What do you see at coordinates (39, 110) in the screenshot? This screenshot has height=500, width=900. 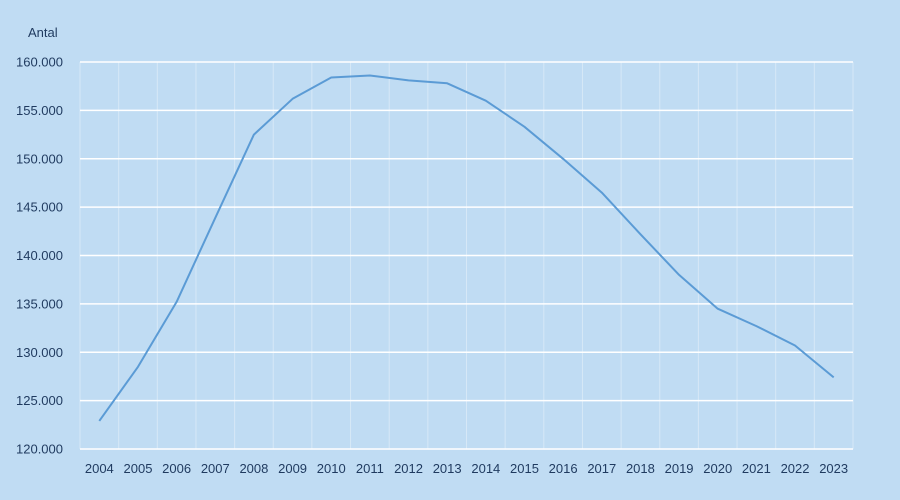 I see `y-tick-label: 155.000` at bounding box center [39, 110].